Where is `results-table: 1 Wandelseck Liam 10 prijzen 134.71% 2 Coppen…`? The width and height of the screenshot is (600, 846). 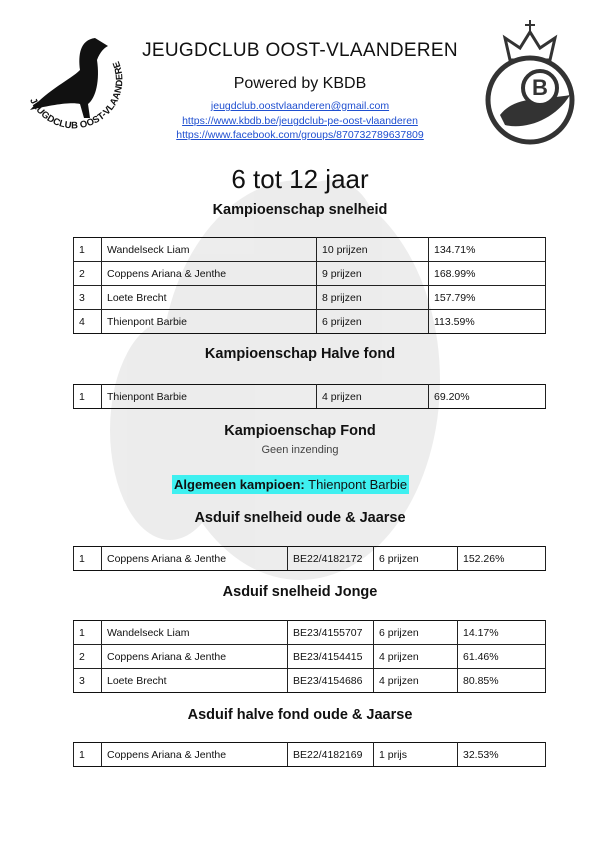
results-table: 1 Wandelseck Liam 10 prijzen 134.71% 2 Coppen… is located at coordinates (309, 285).